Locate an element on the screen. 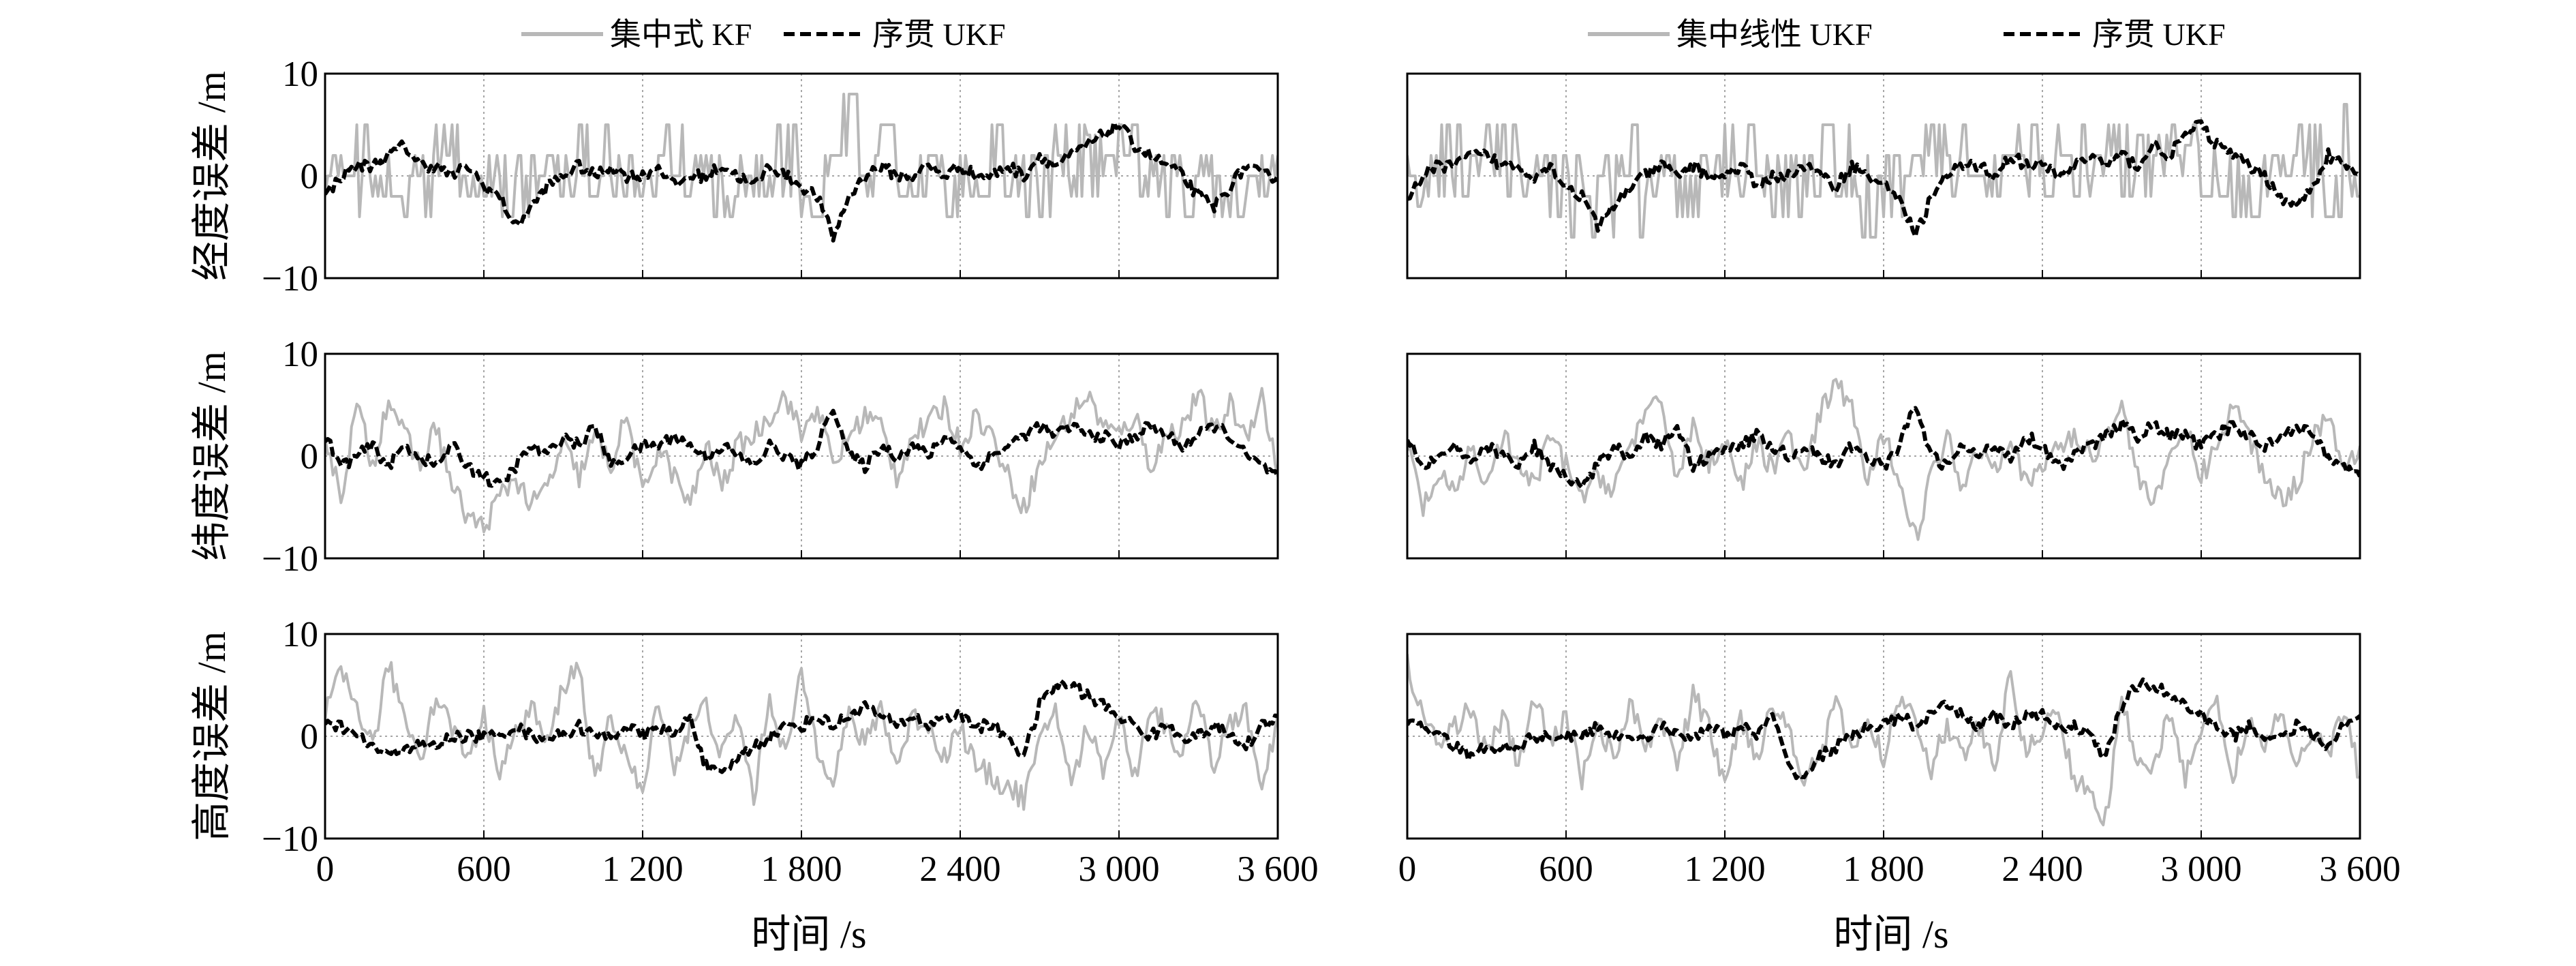  legend-label-0-0: 集中式 KF is located at coordinates (681, 34).